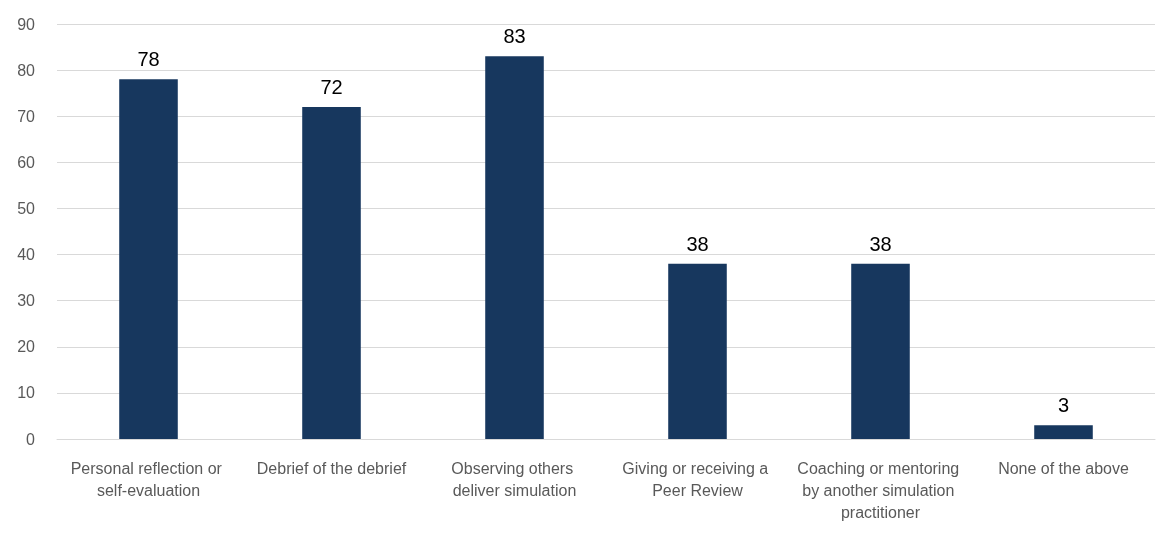 The height and width of the screenshot is (554, 1160). Describe the element at coordinates (26, 255) in the screenshot. I see `y-tick-label: 40` at that location.